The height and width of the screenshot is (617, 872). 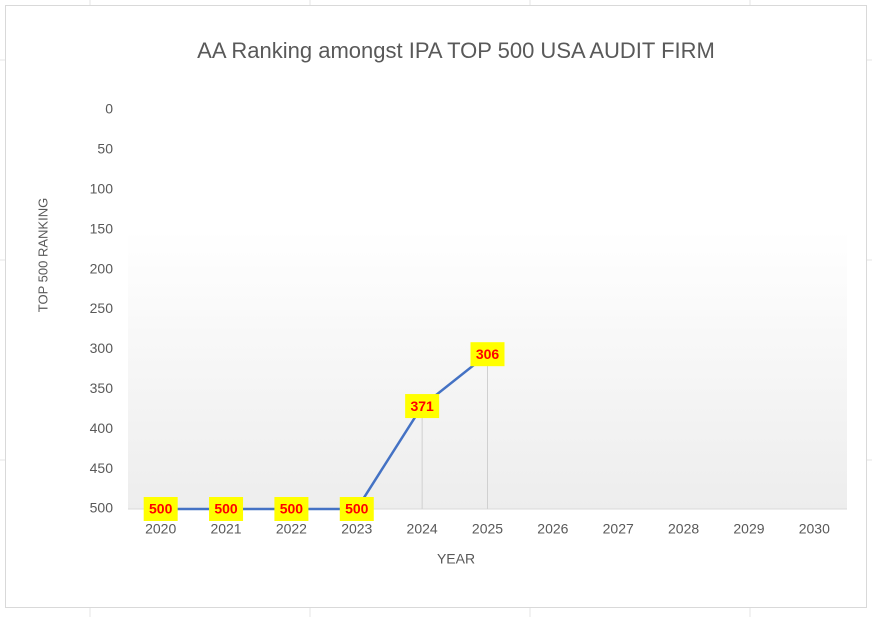 I want to click on y-tick-label: 450, so click(x=102, y=468).